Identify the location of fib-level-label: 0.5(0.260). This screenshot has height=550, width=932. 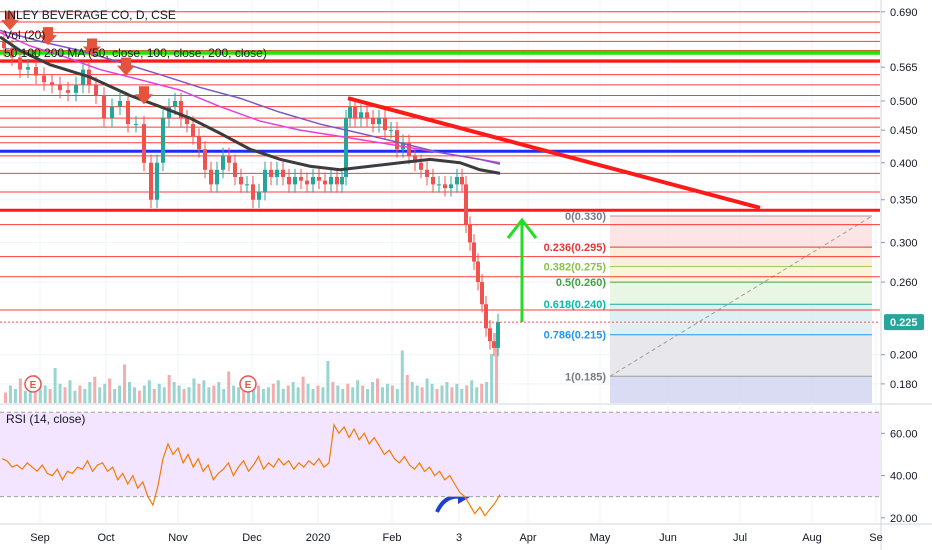
(581, 283).